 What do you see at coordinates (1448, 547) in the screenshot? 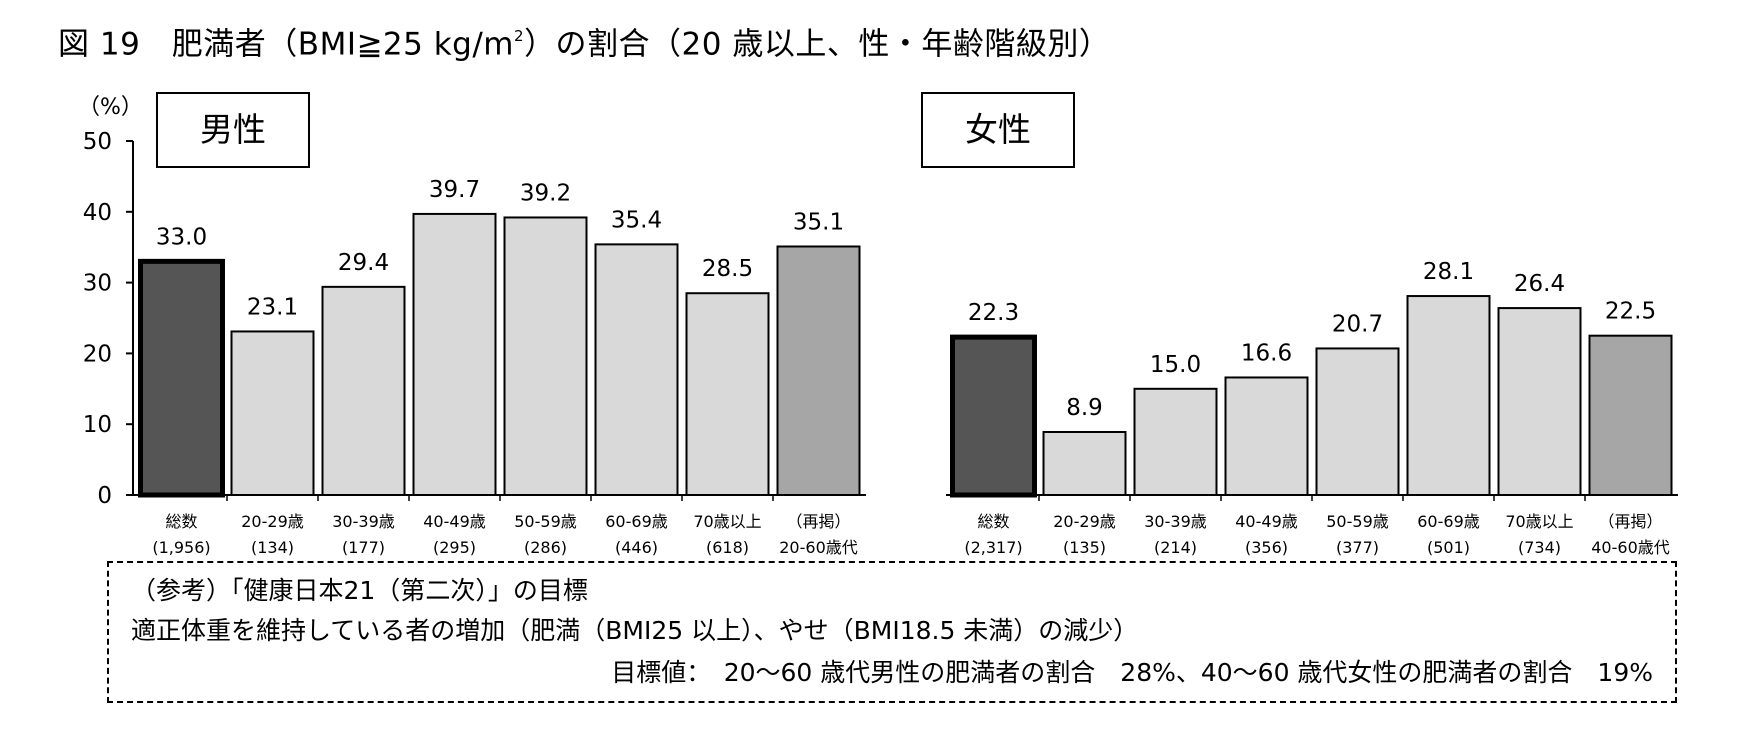
I see `category-count-label: (501)` at bounding box center [1448, 547].